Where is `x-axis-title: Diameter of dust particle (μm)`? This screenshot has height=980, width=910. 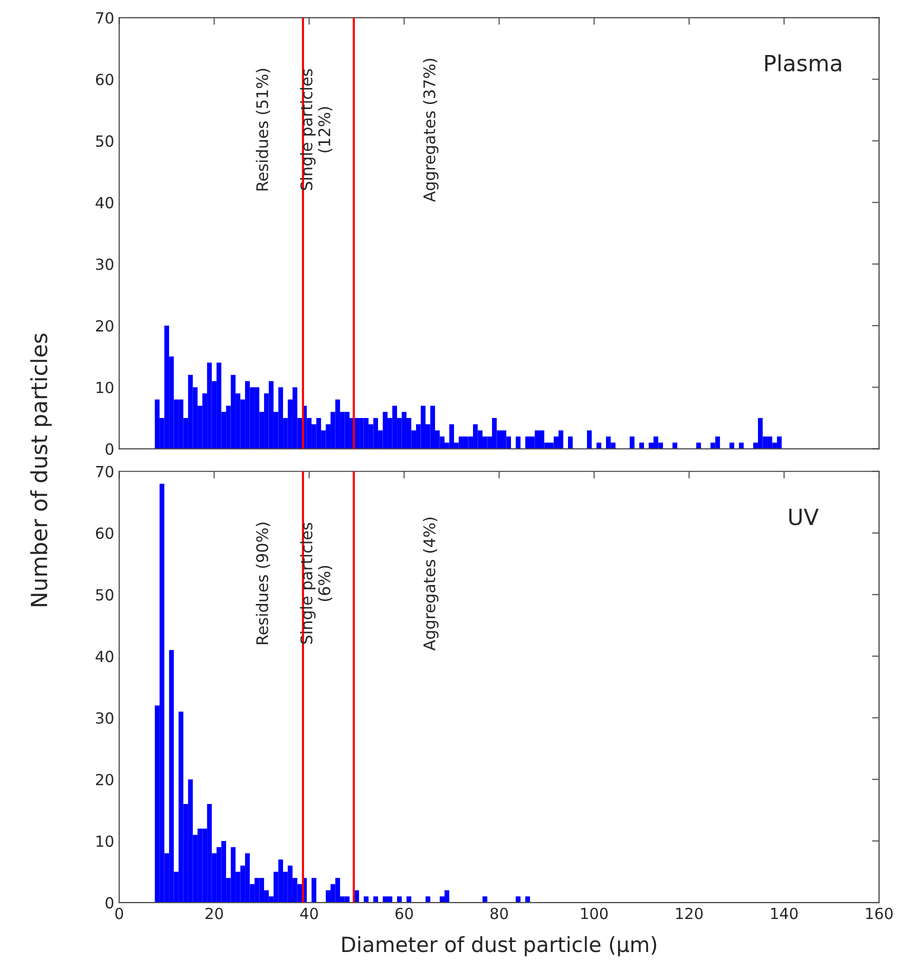
x-axis-title: Diameter of dust particle (μm) is located at coordinates (499, 946).